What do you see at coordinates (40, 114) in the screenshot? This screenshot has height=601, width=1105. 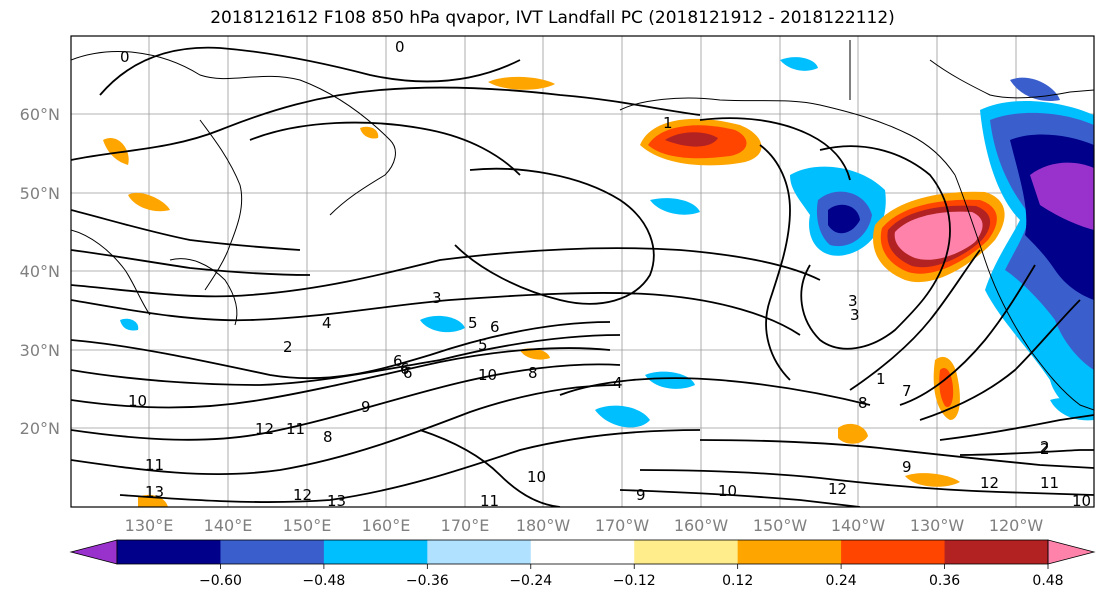 I see `lat-label: 60°N` at bounding box center [40, 114].